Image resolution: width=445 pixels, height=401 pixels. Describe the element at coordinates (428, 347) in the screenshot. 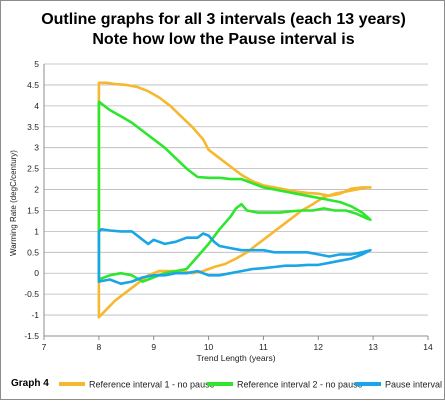

I see `x-tick-label: 14` at that location.